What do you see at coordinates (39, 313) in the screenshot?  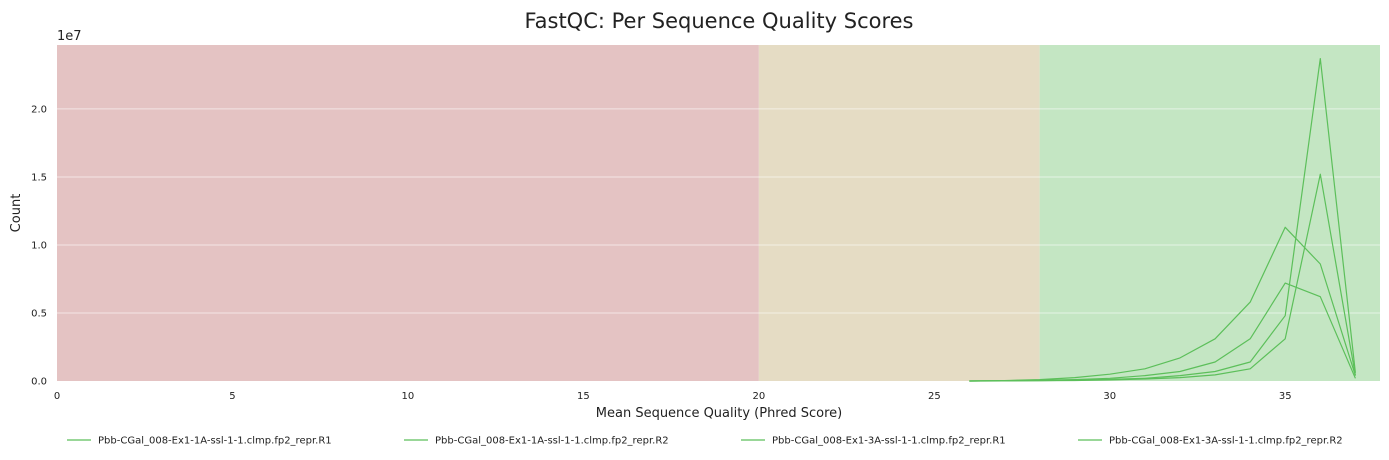 I see `y-tick-label: 0.5` at bounding box center [39, 313].